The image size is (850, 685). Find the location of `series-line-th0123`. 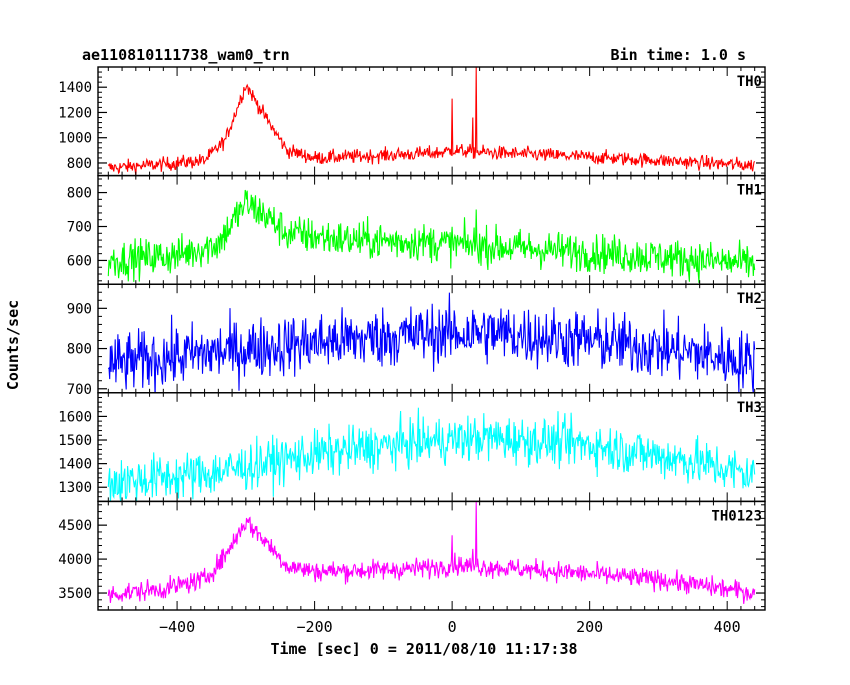

series-line-th0123 is located at coordinates (431, 552).